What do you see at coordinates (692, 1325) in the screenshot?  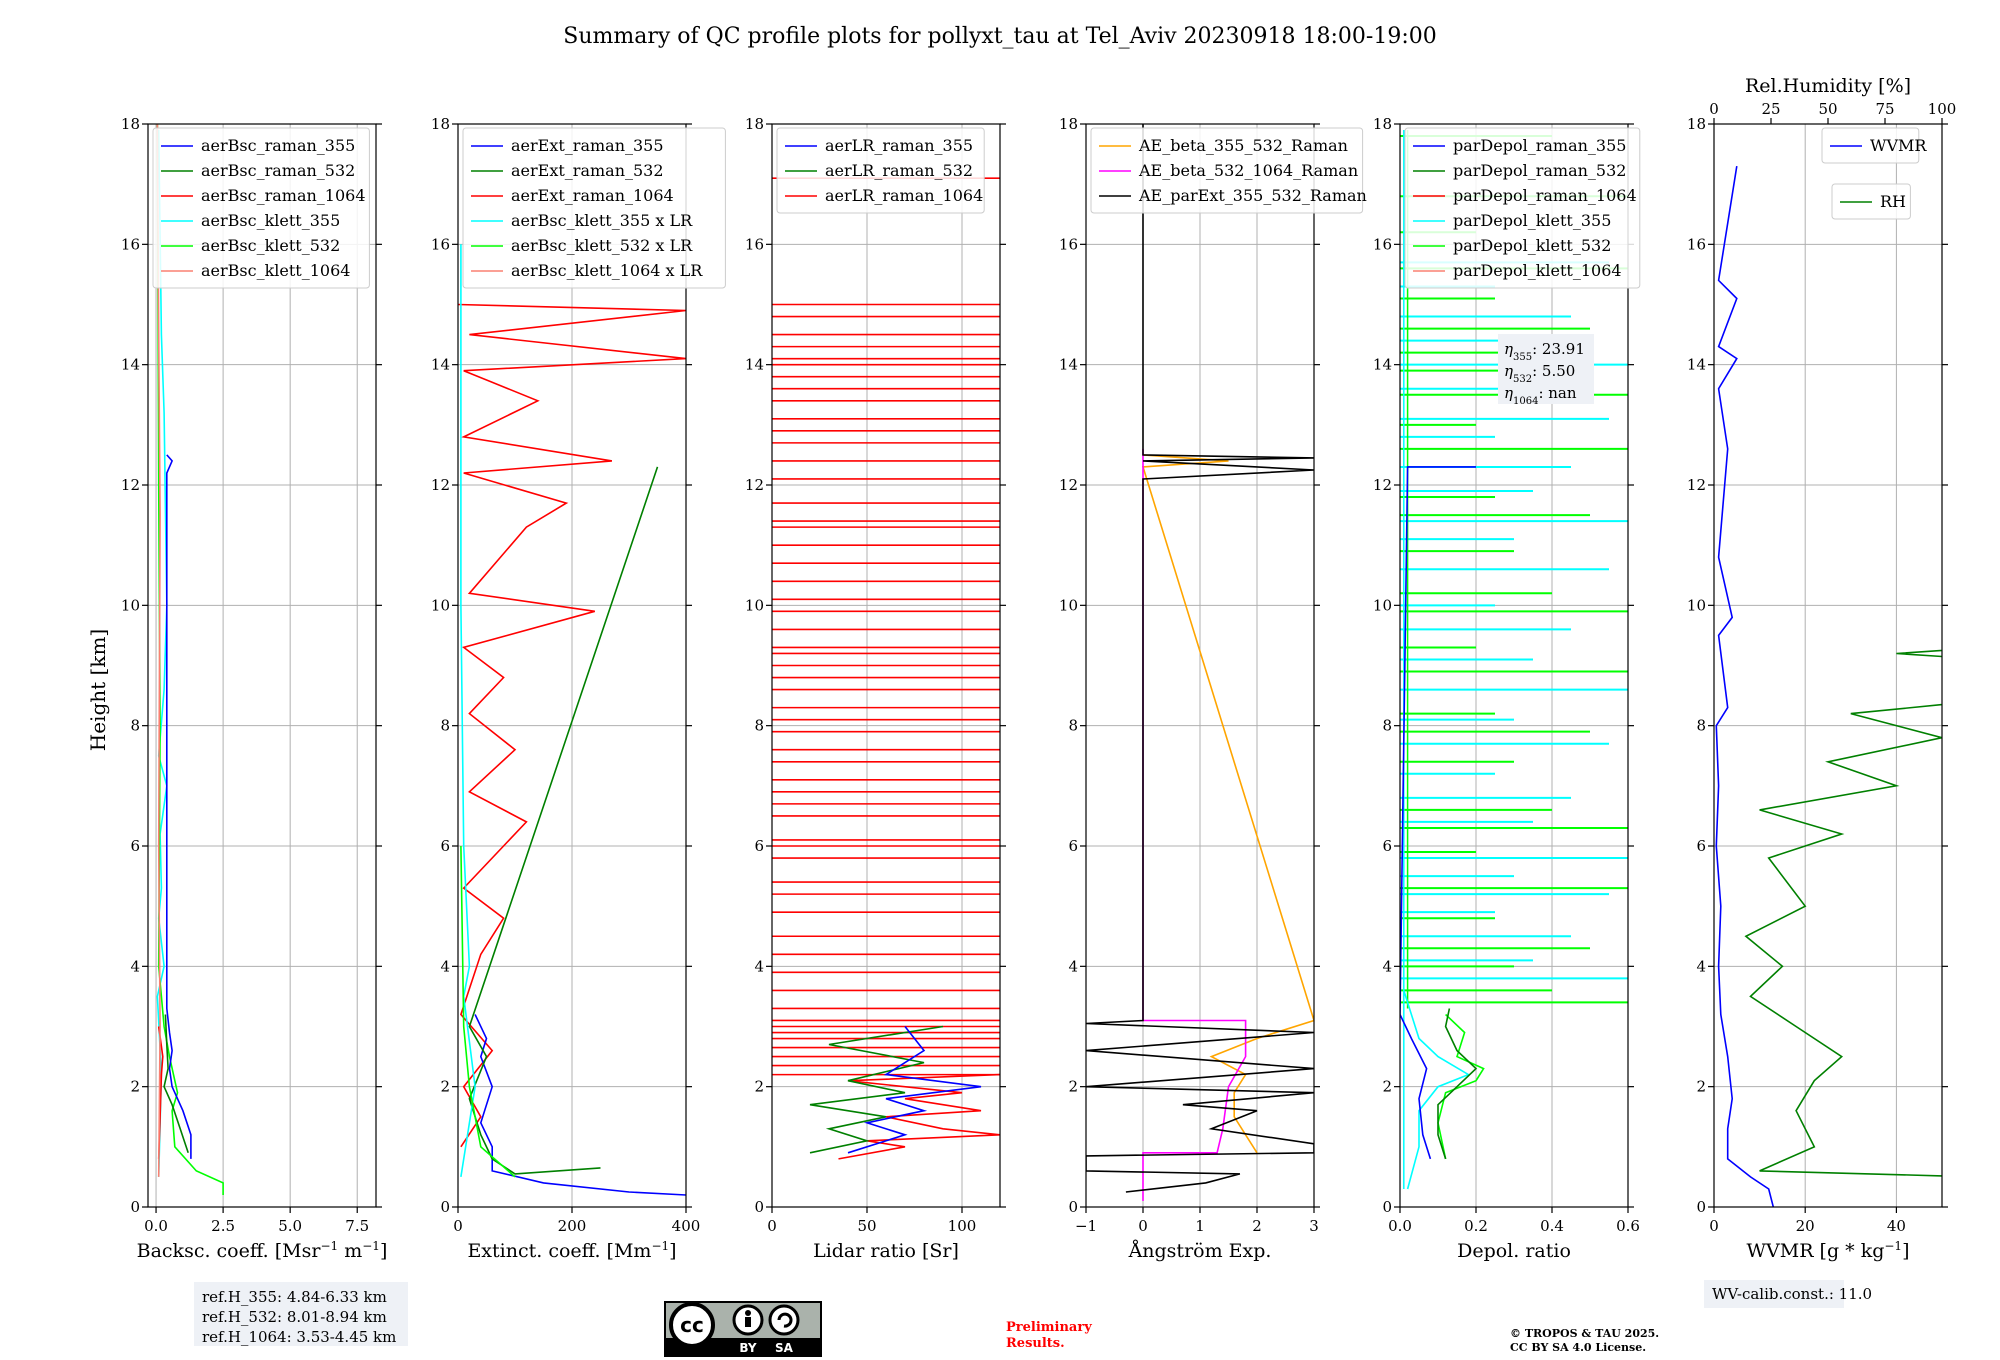 I see `svg-text: cc` at bounding box center [692, 1325].